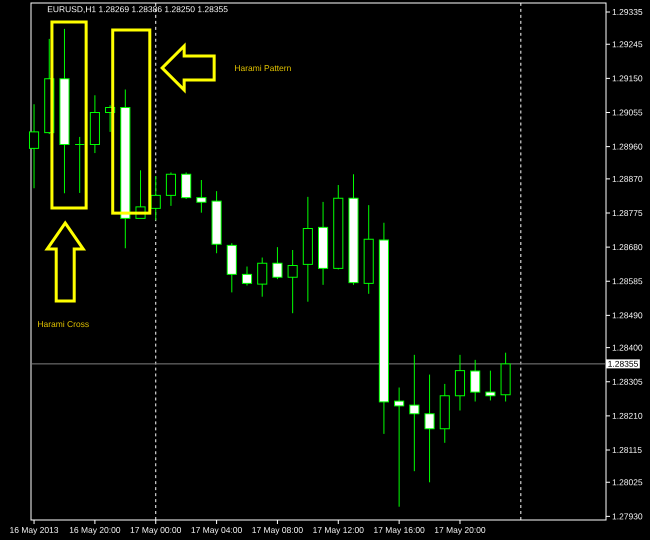 The width and height of the screenshot is (650, 540). What do you see at coordinates (627, 11) in the screenshot?
I see `y-tick-label: 1.29335` at bounding box center [627, 11].